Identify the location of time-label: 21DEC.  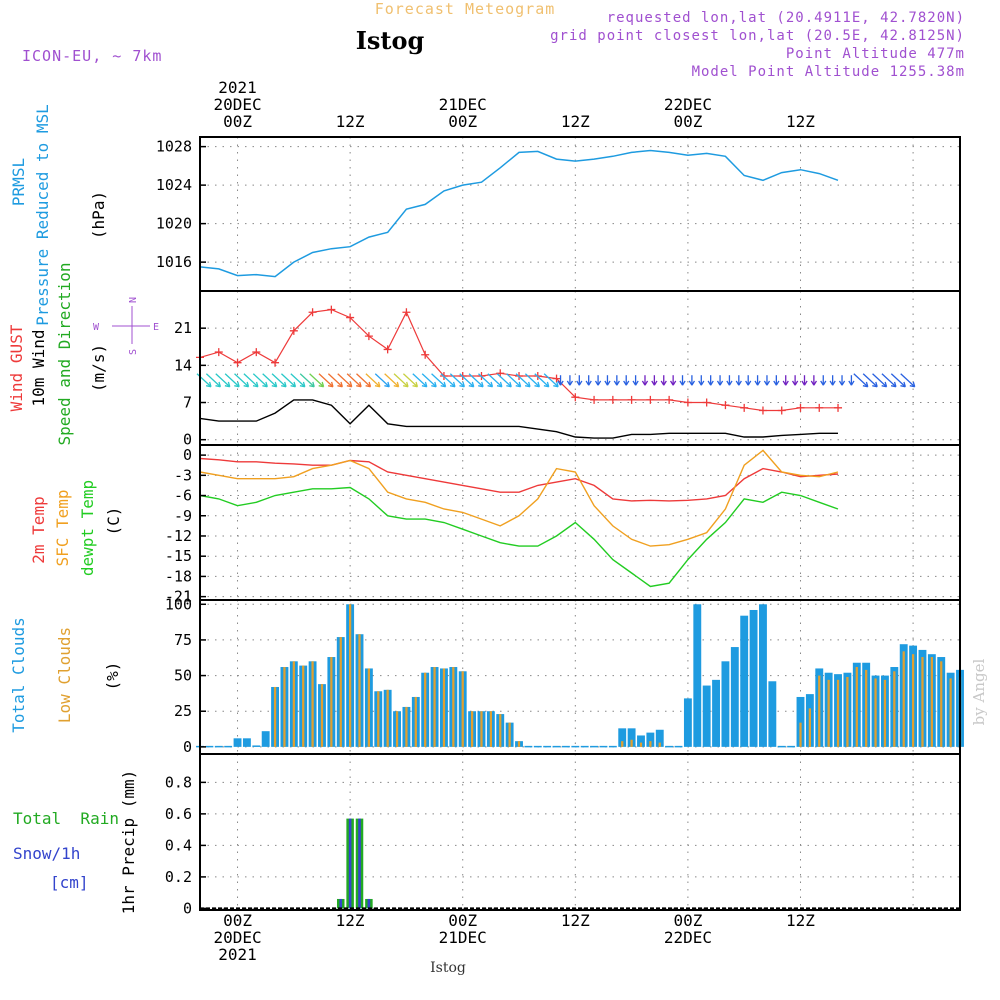
(463, 937).